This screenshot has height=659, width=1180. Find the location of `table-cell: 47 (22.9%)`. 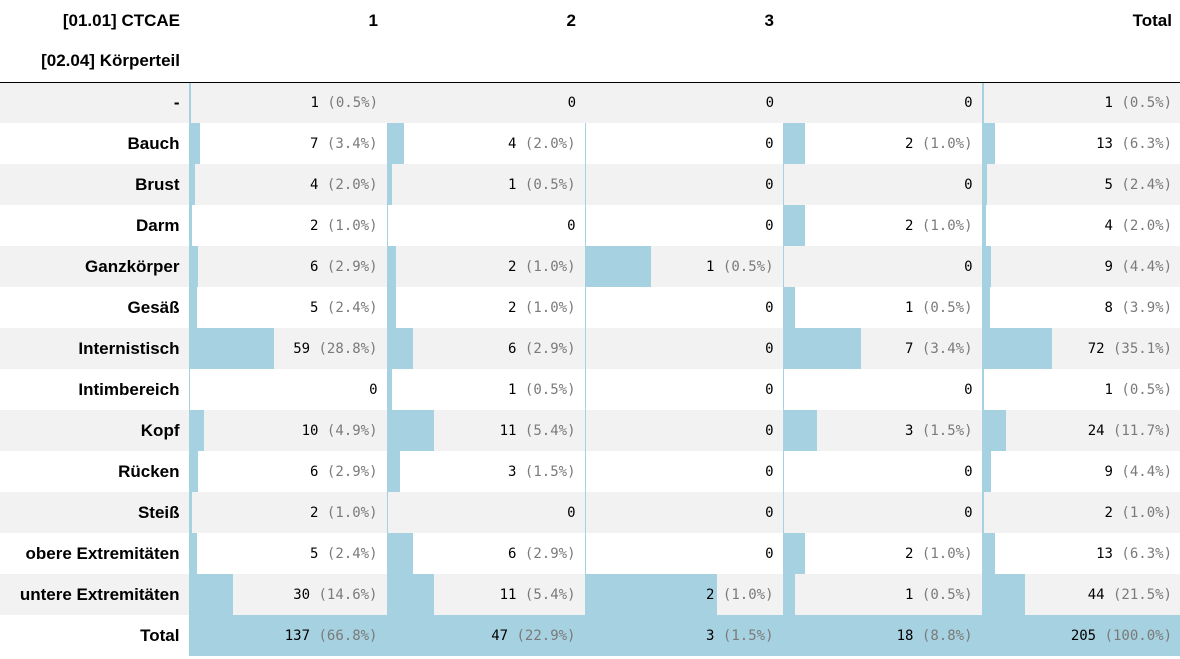

table-cell: 47 (22.9%) is located at coordinates (485, 635).